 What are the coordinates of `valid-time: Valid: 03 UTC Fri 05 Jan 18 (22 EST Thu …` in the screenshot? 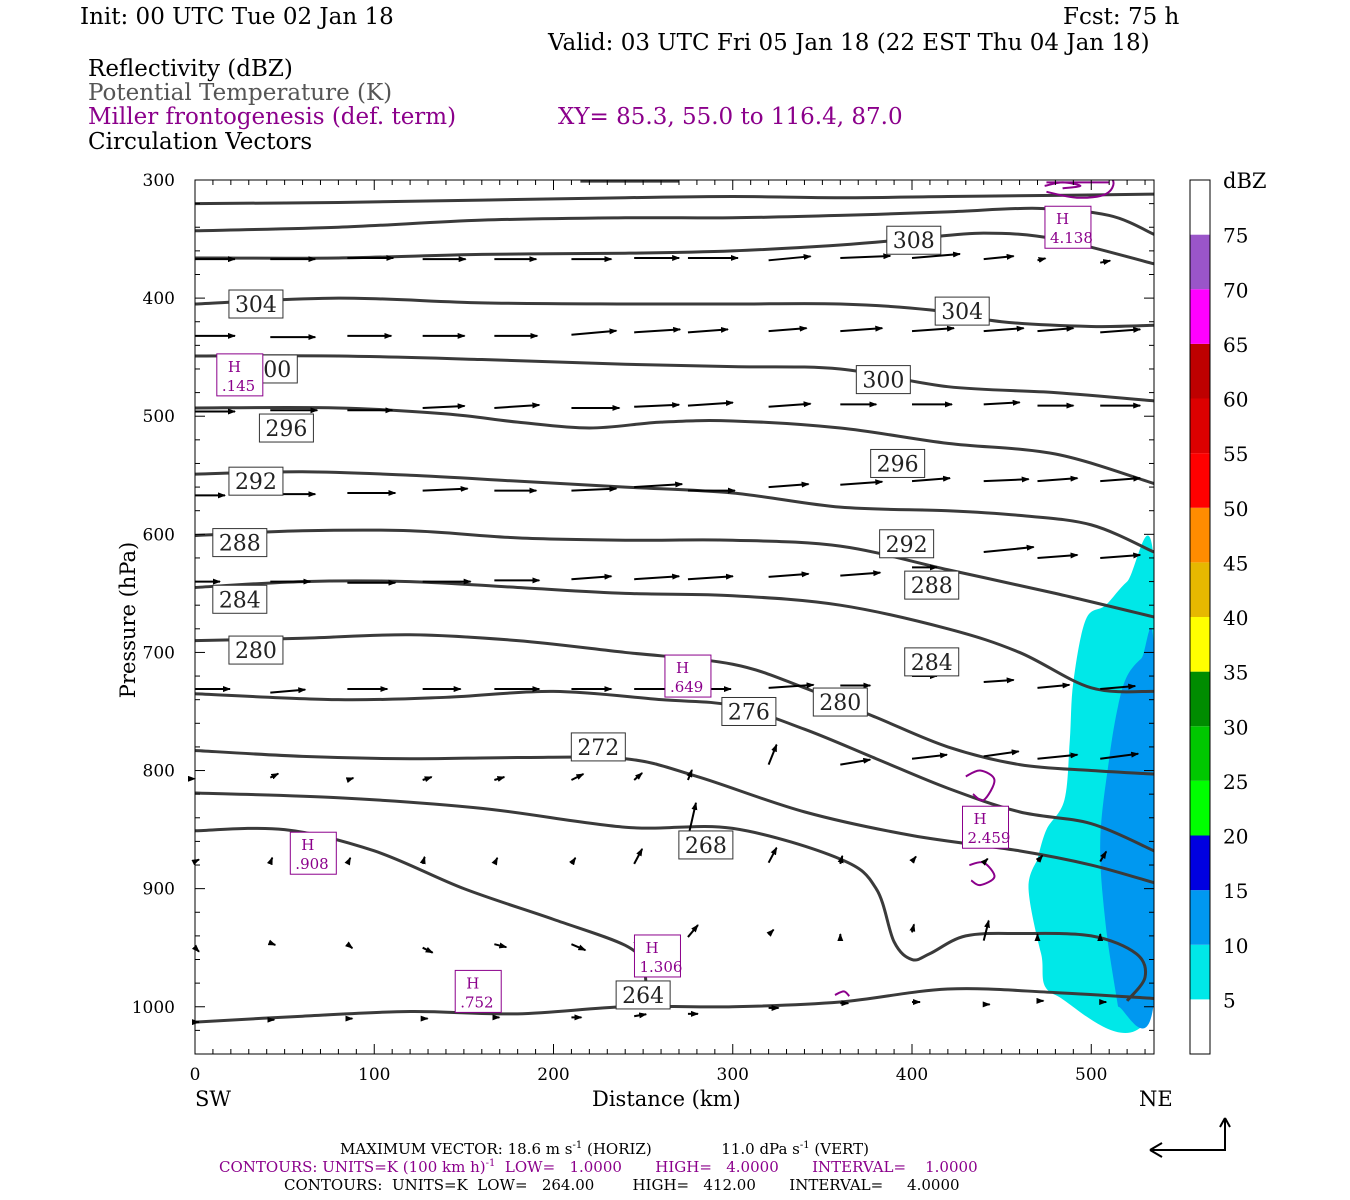 It's located at (849, 43).